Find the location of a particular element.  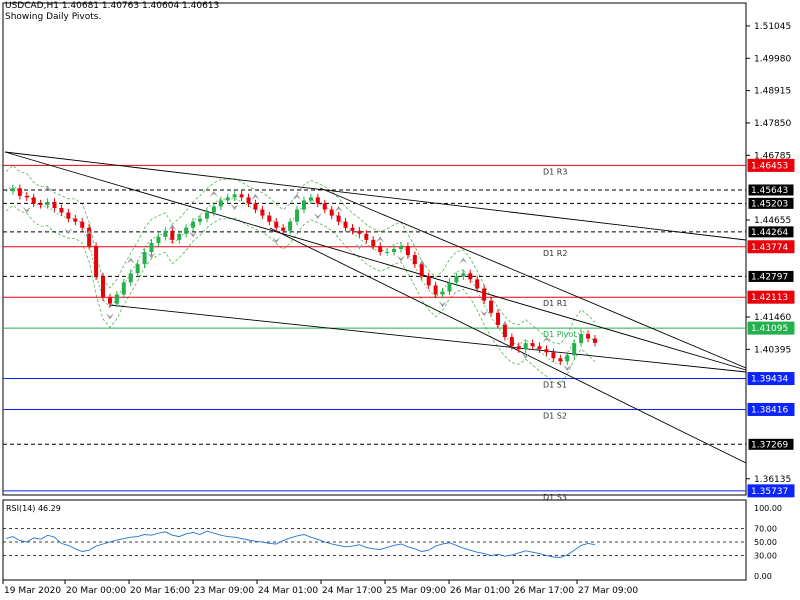

time-tick-label: 20 Mar 00:00 is located at coordinates (96, 591).